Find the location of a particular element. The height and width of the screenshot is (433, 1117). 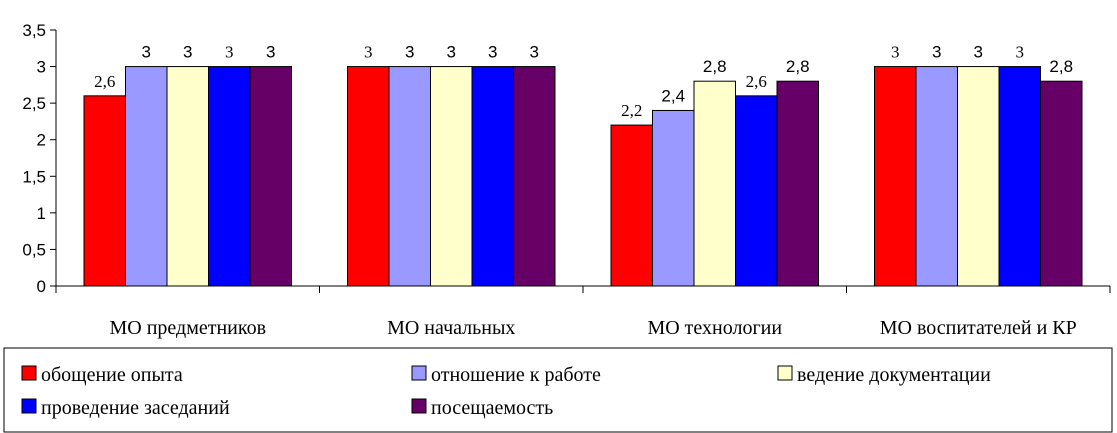

legend-label: посещаемость is located at coordinates (492, 408).